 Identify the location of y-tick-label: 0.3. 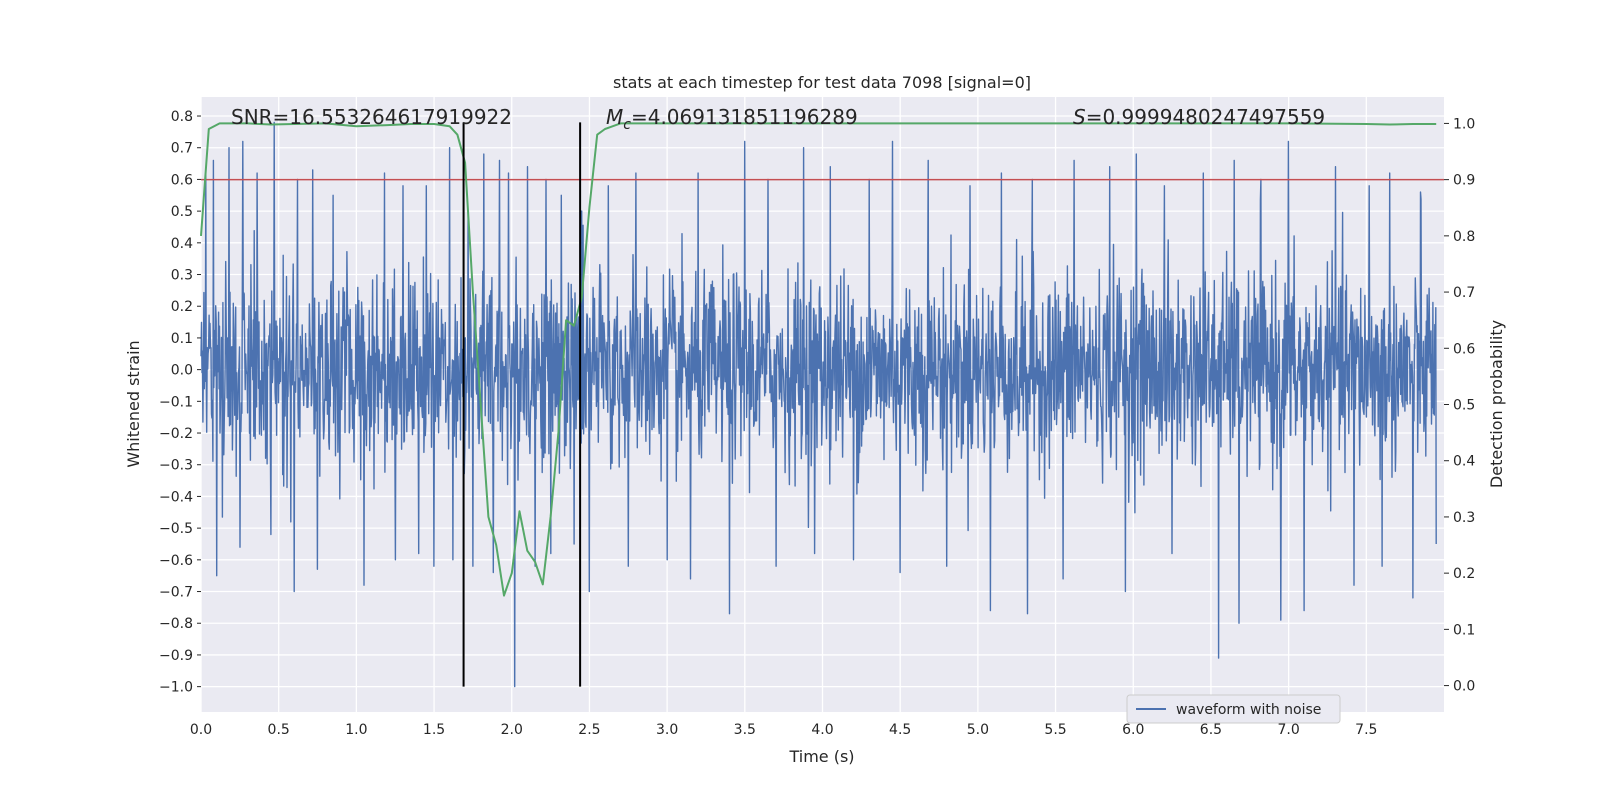
(182, 276).